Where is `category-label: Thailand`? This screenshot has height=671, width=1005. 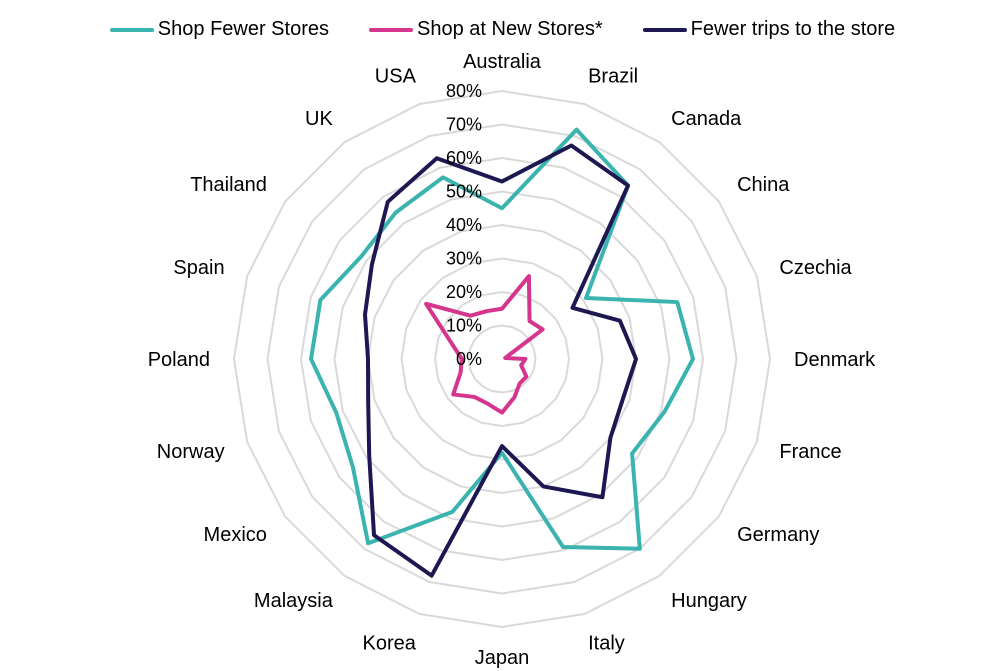 category-label: Thailand is located at coordinates (228, 185).